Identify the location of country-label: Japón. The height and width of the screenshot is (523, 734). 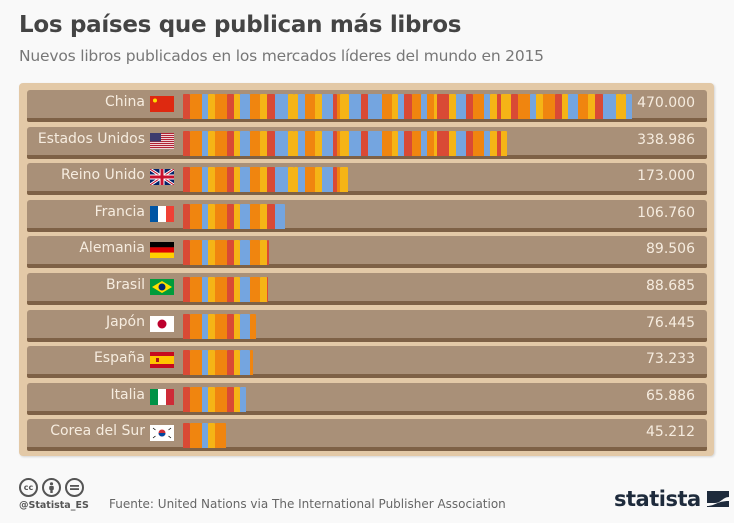
(125, 321).